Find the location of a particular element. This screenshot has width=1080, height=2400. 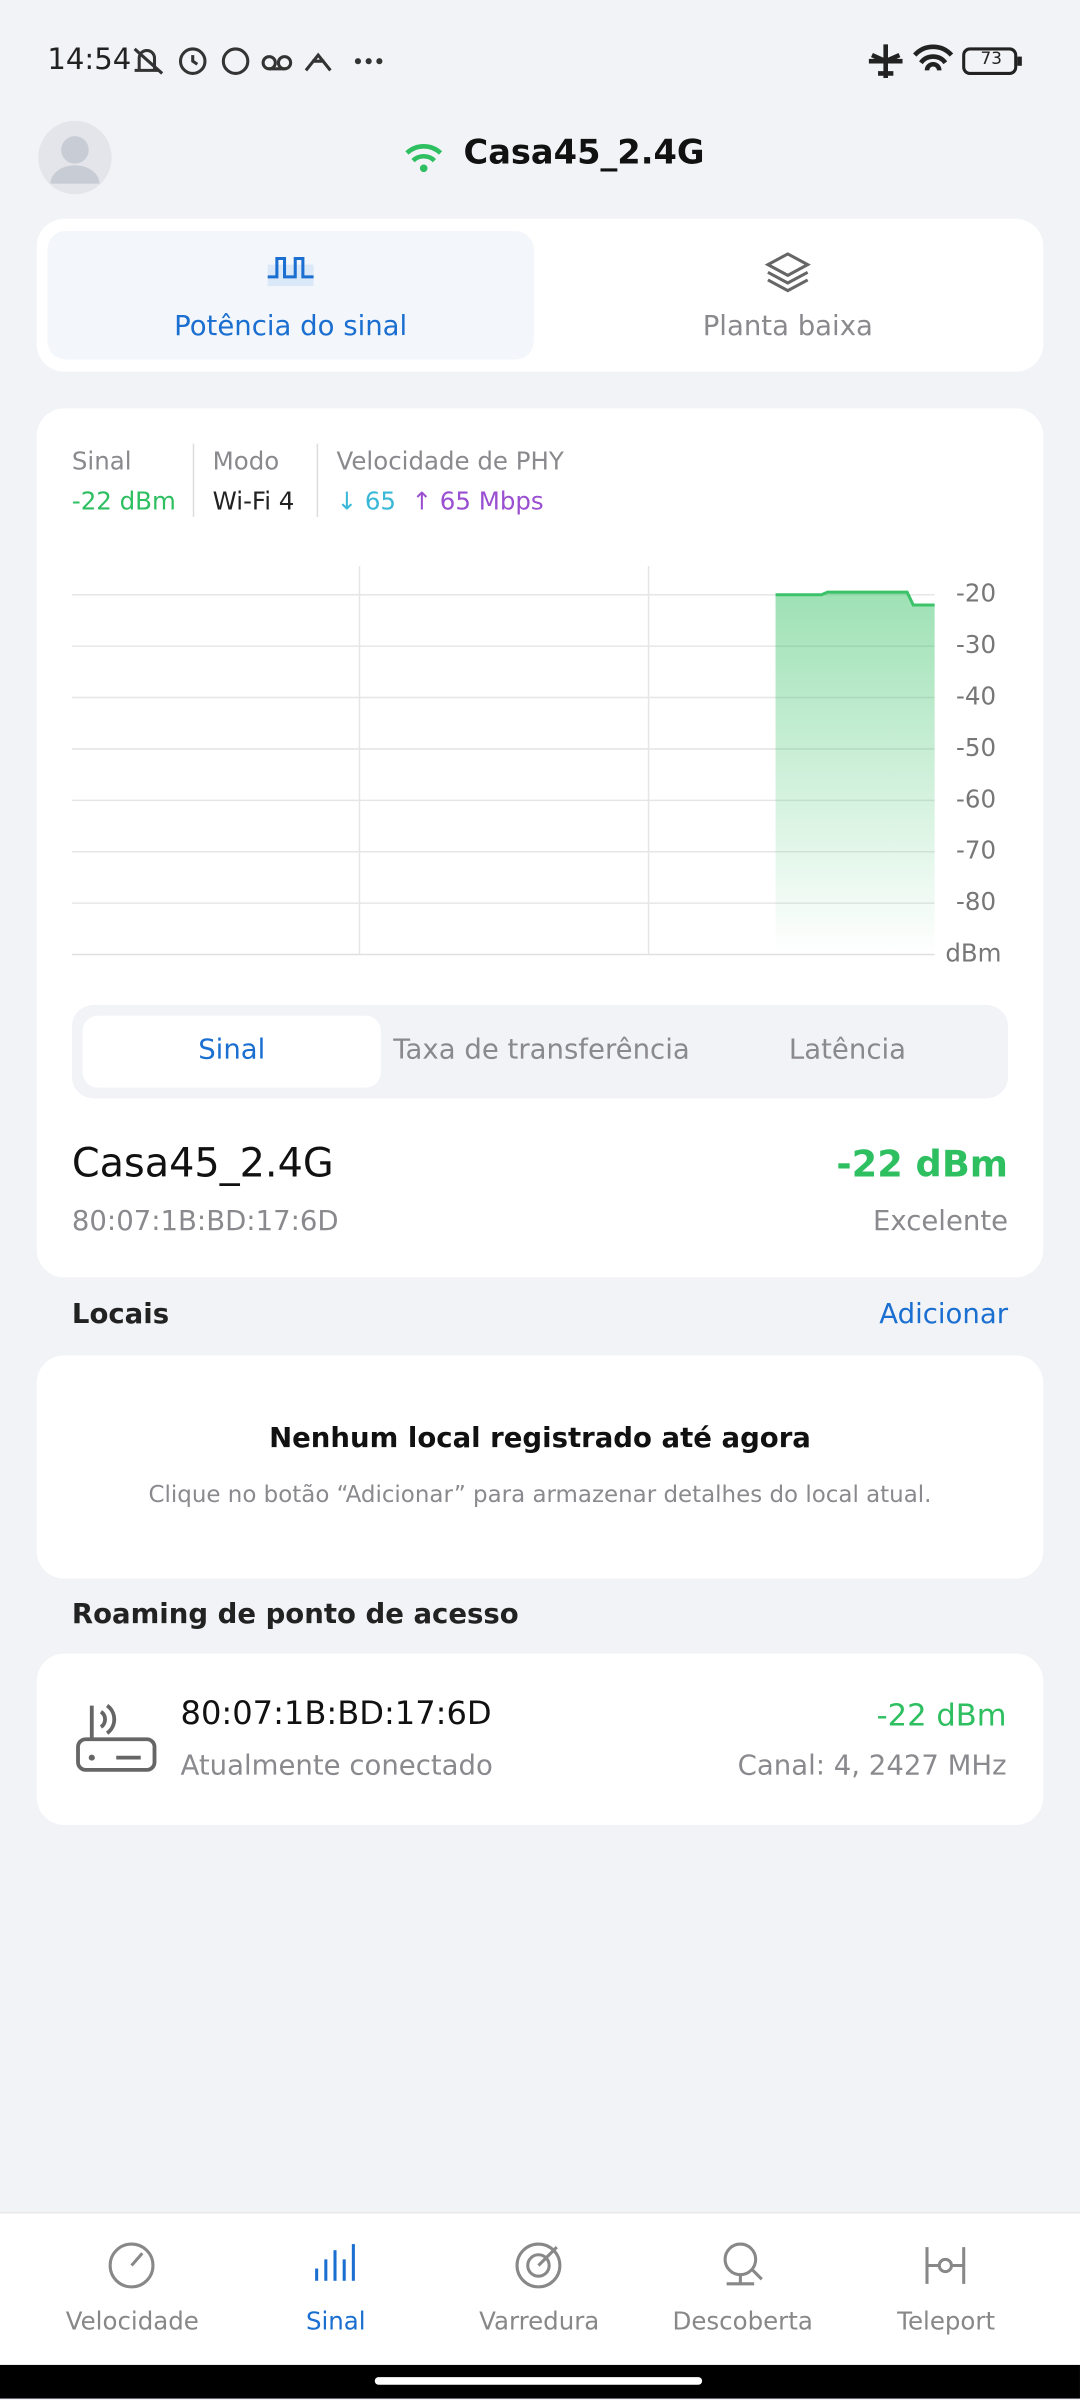

nav-label: Velocidade is located at coordinates (132, 2321).